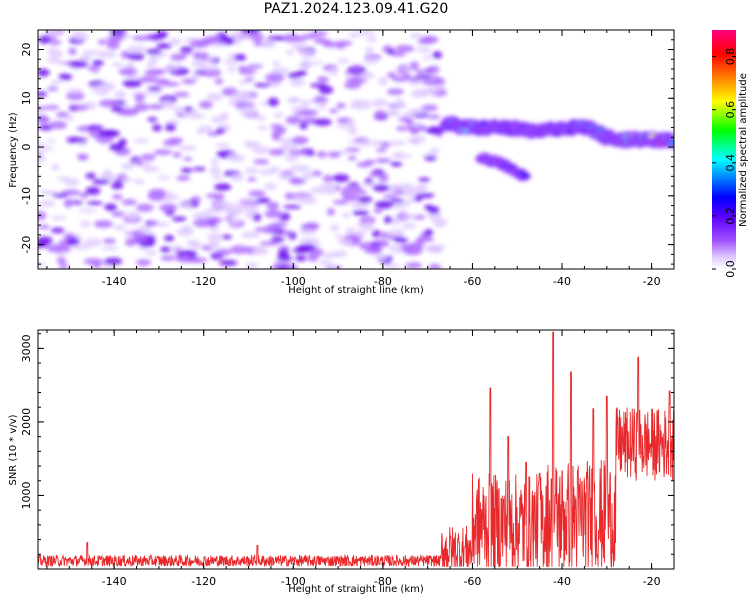  I want to click on y-tick-label: -10, so click(26, 196).